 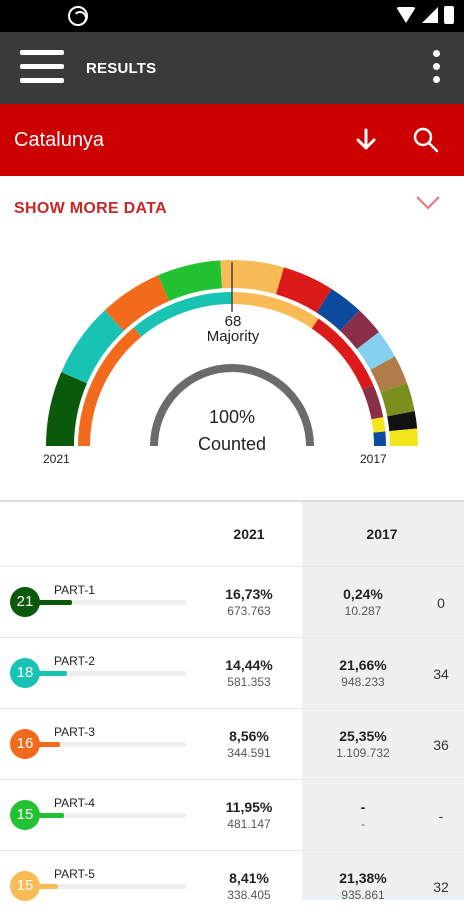 What do you see at coordinates (441, 816) in the screenshot?
I see `seats-2017: -` at bounding box center [441, 816].